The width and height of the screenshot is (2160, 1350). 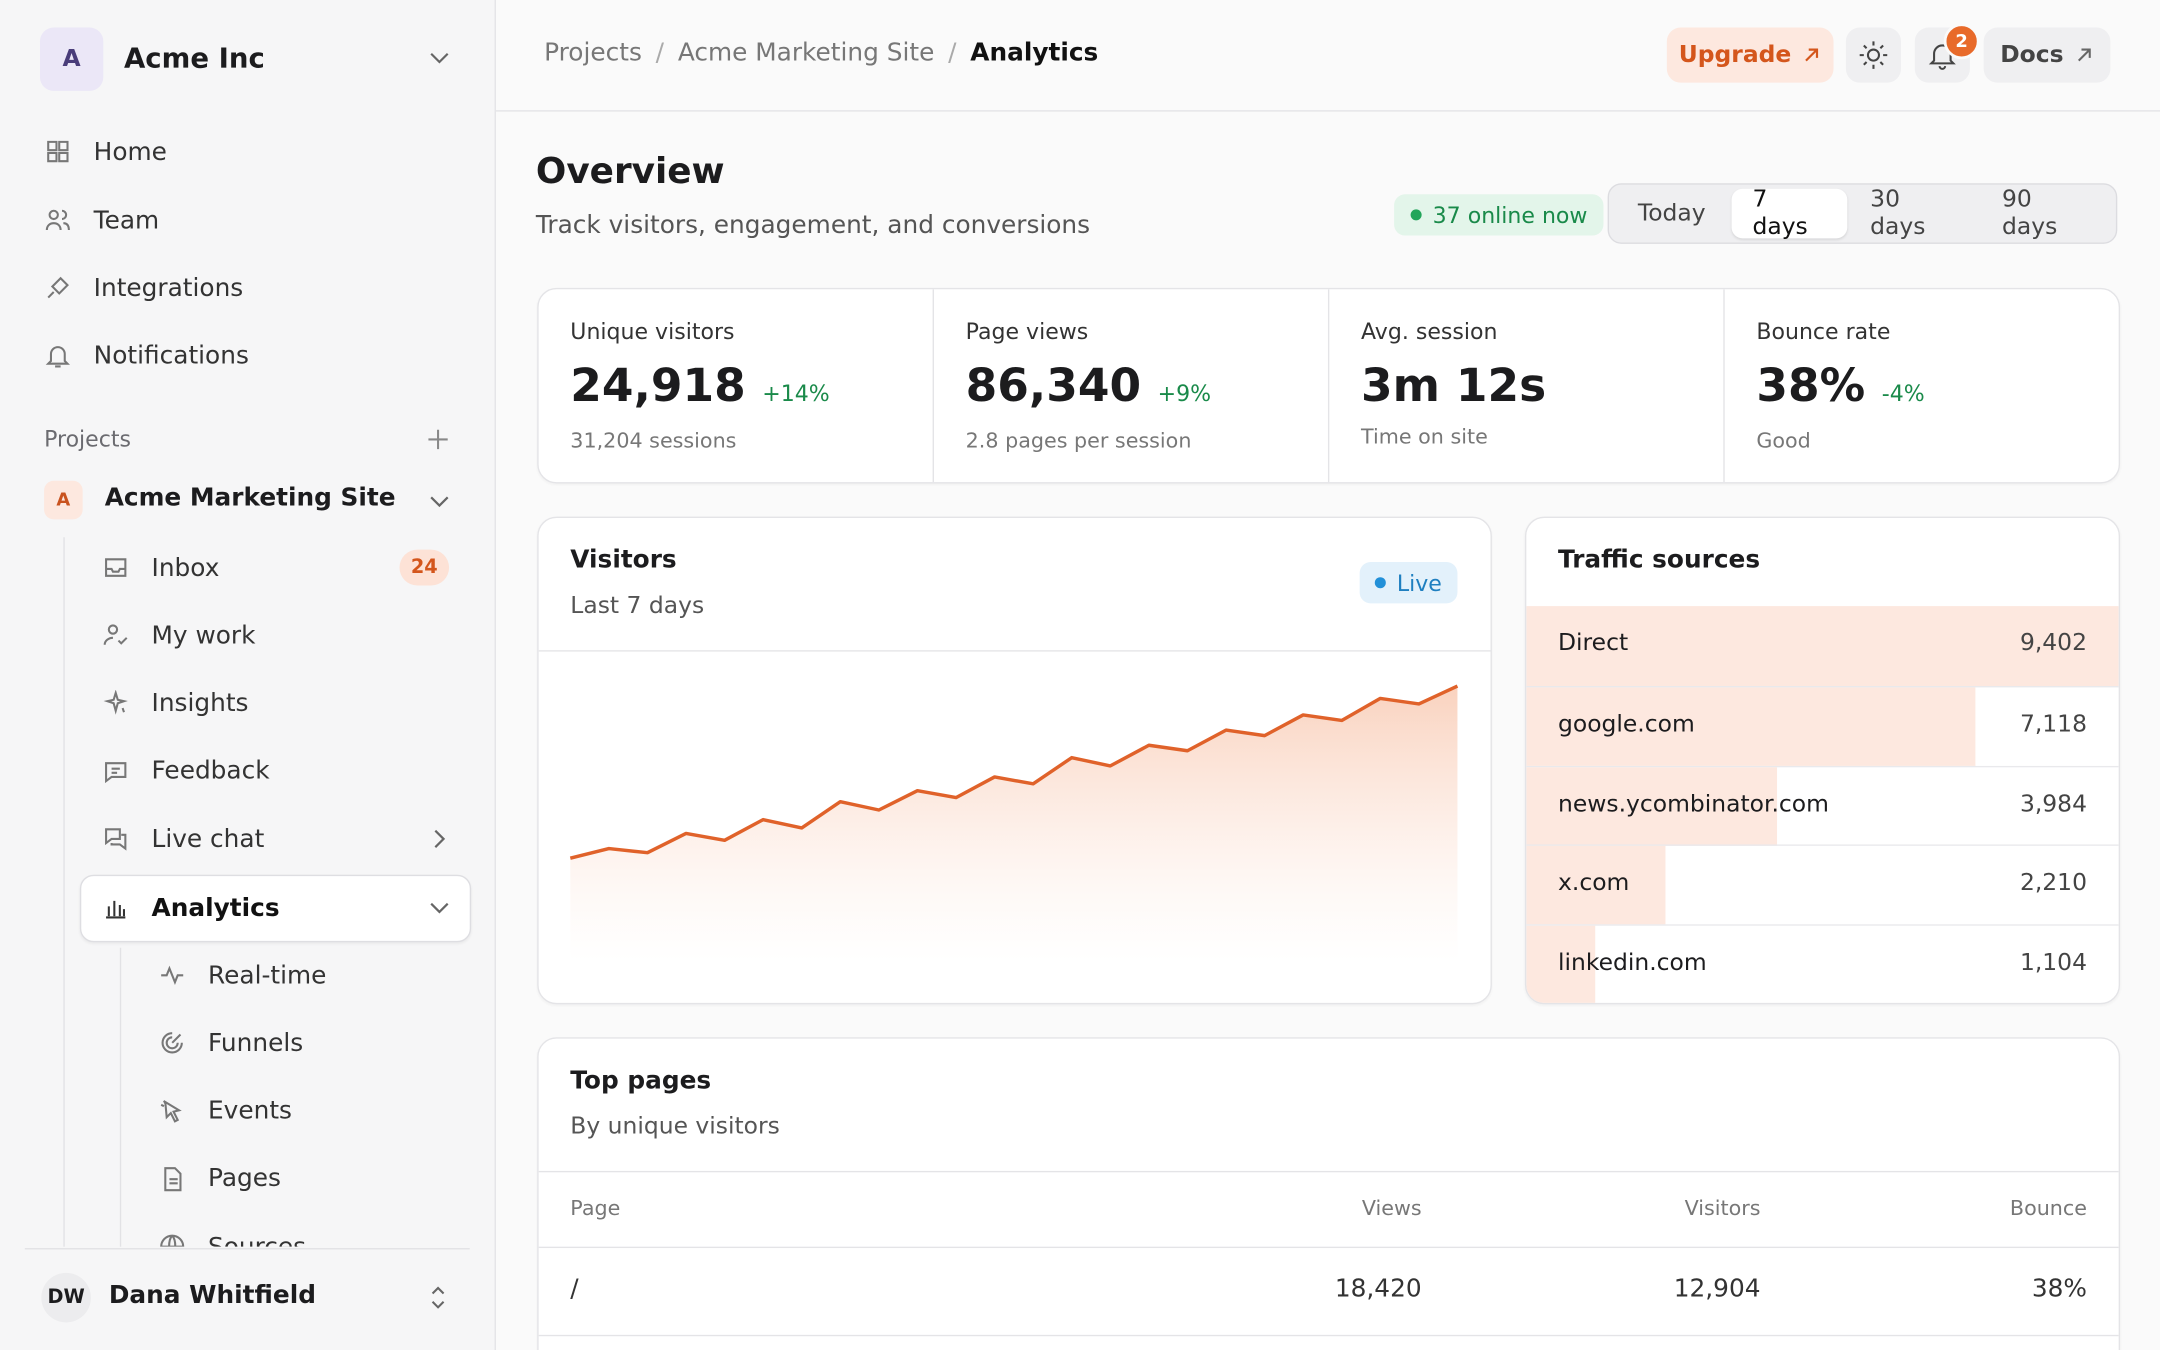 I want to click on cell: /, so click(x=574, y=1289).